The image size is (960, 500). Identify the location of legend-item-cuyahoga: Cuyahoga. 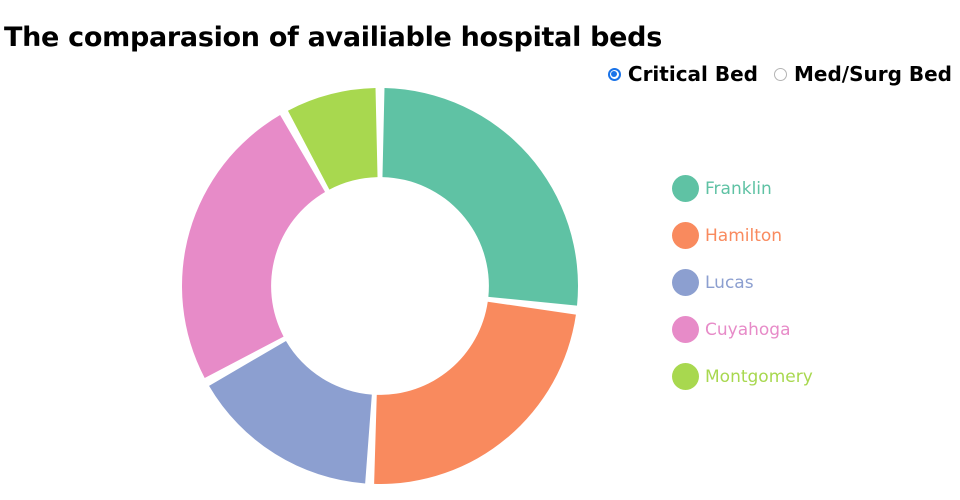
(742, 329).